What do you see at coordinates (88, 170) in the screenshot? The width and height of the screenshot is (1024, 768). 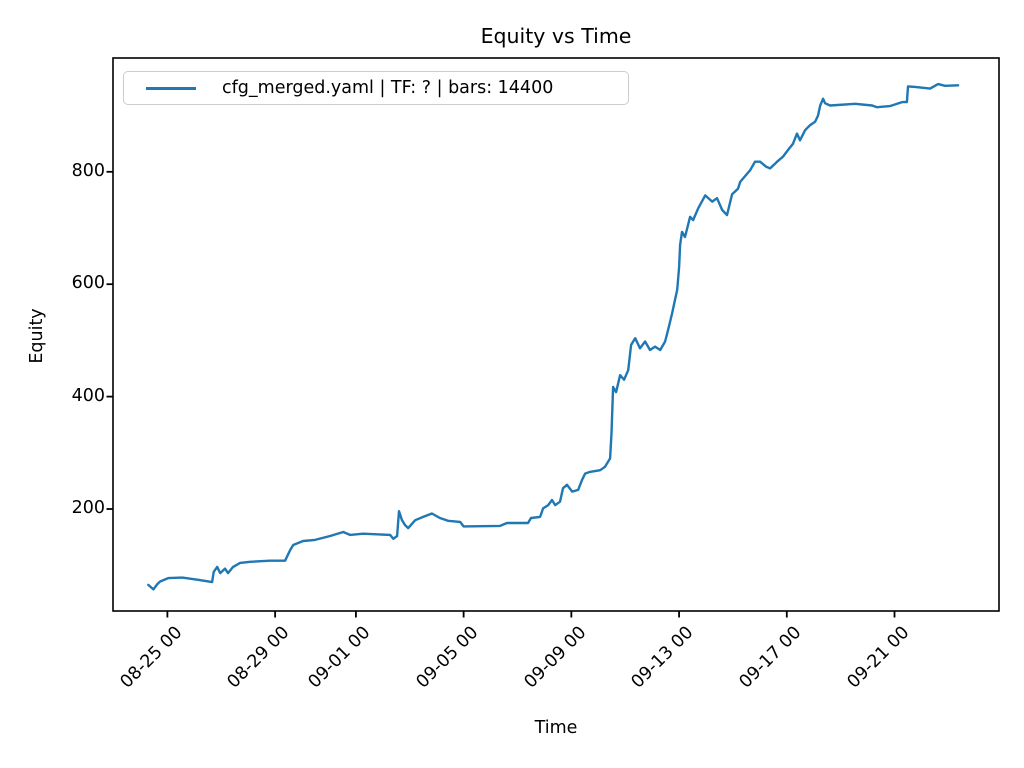 I see `y-tick-label: 800` at bounding box center [88, 170].